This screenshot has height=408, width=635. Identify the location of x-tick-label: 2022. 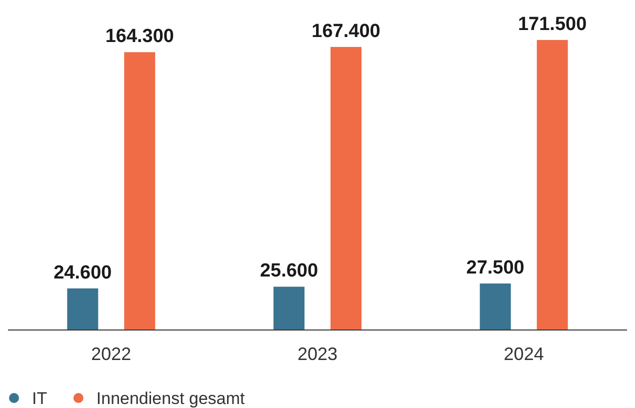
(111, 354).